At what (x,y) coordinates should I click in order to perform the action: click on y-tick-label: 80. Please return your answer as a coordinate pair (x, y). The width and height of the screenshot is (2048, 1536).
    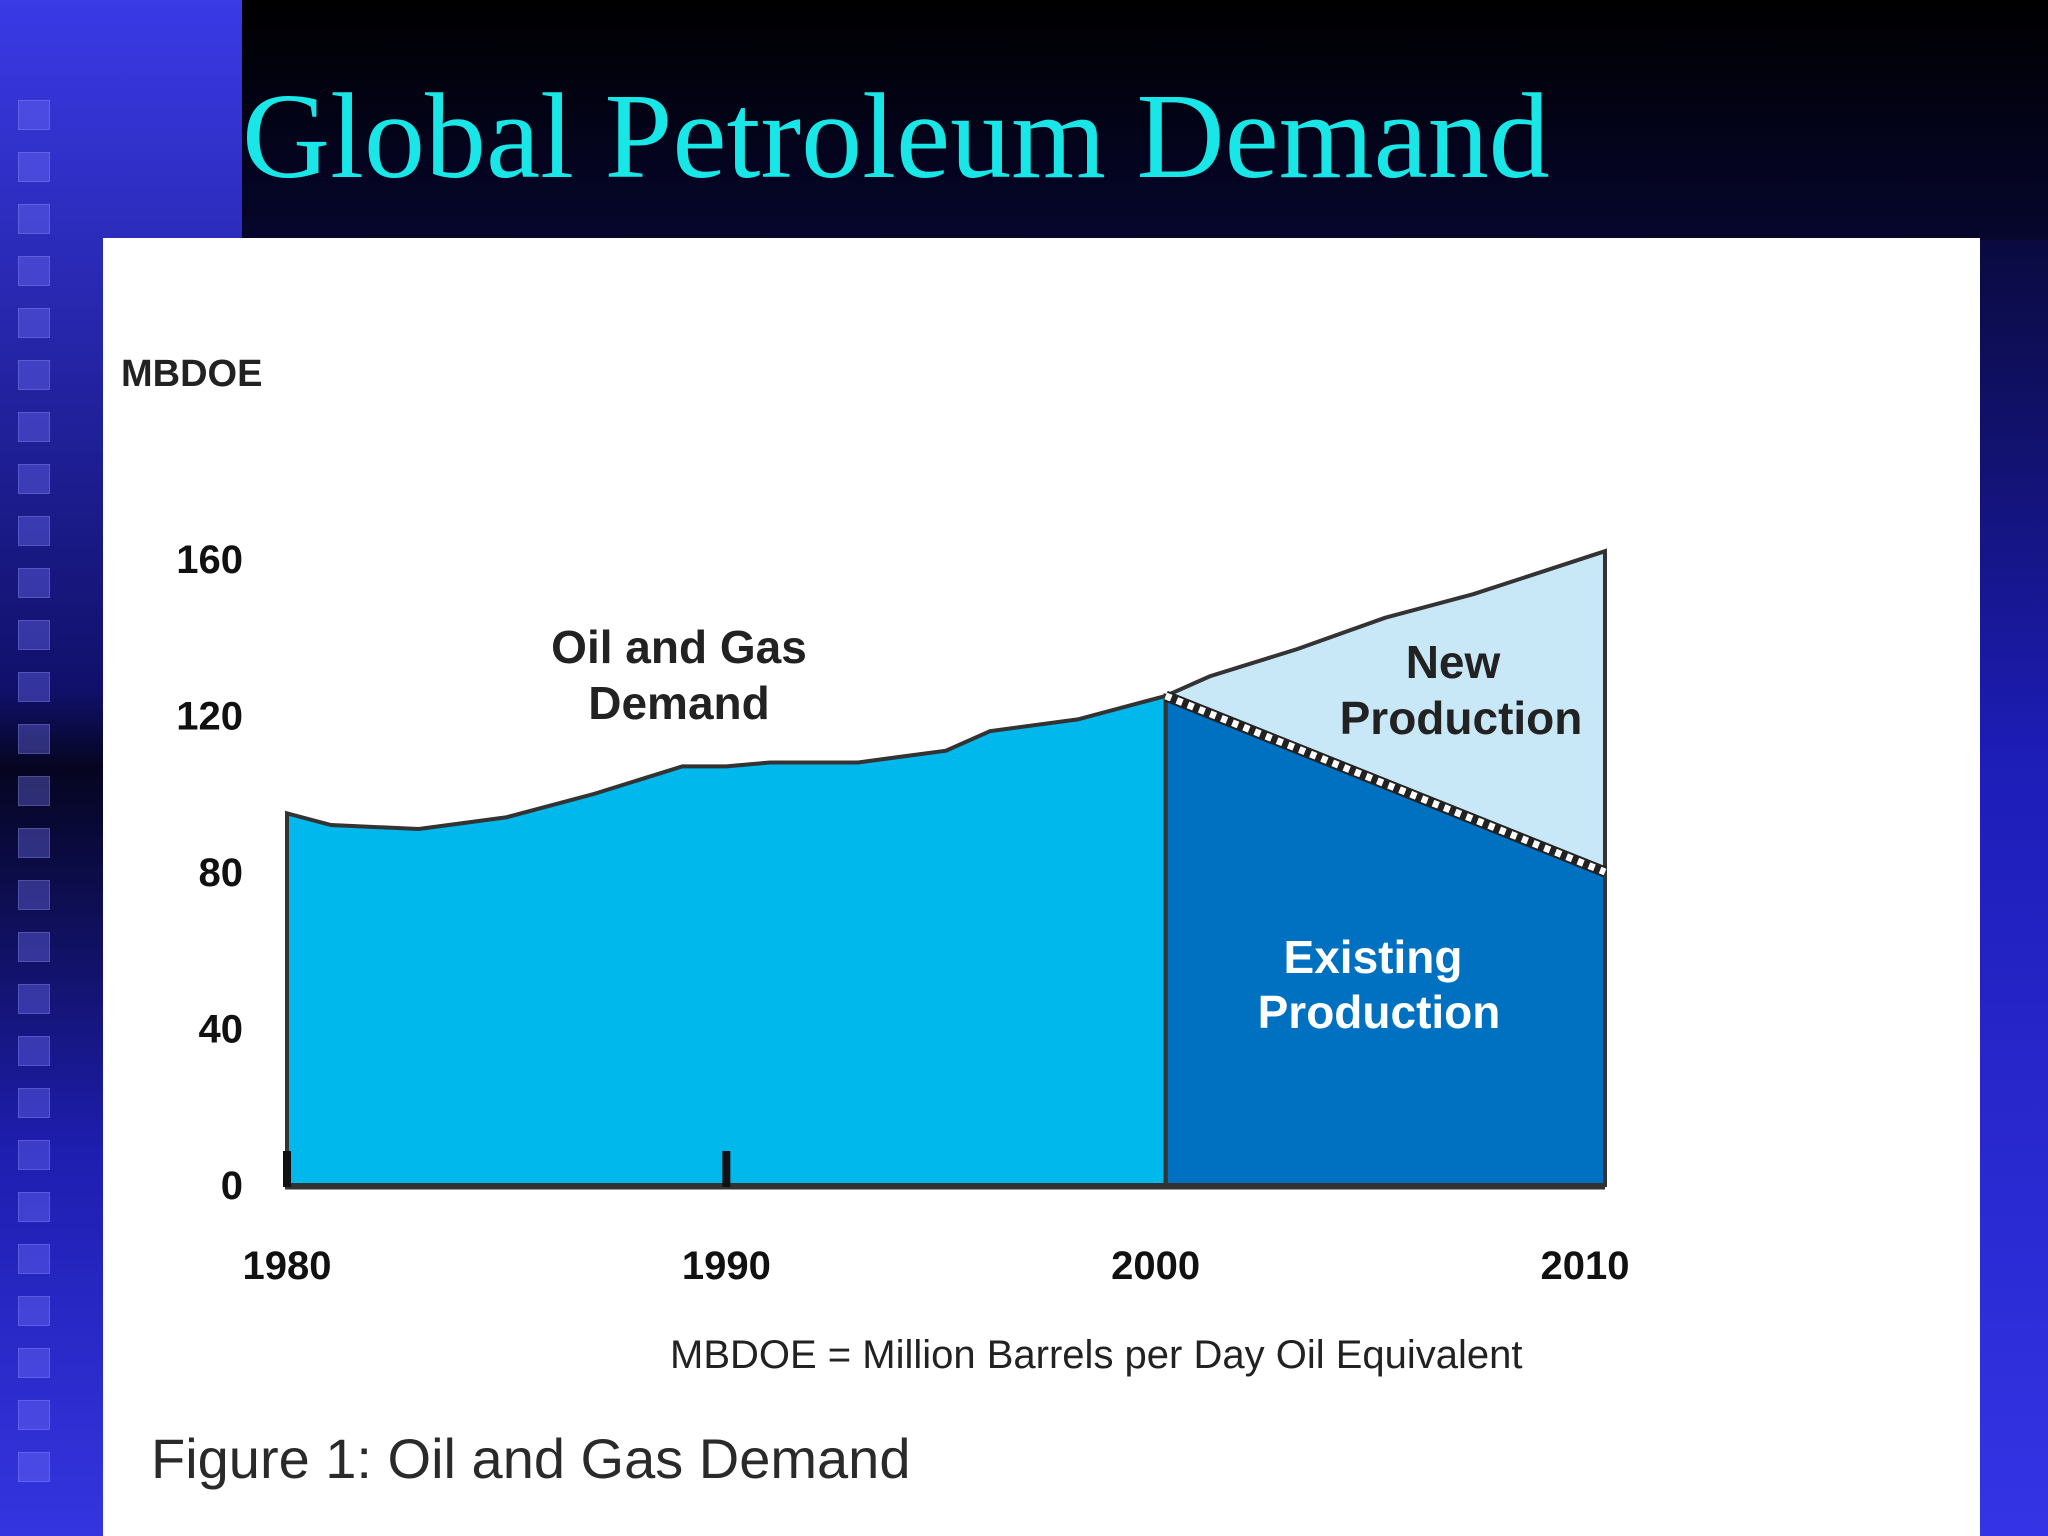
    Looking at the image, I should click on (221, 873).